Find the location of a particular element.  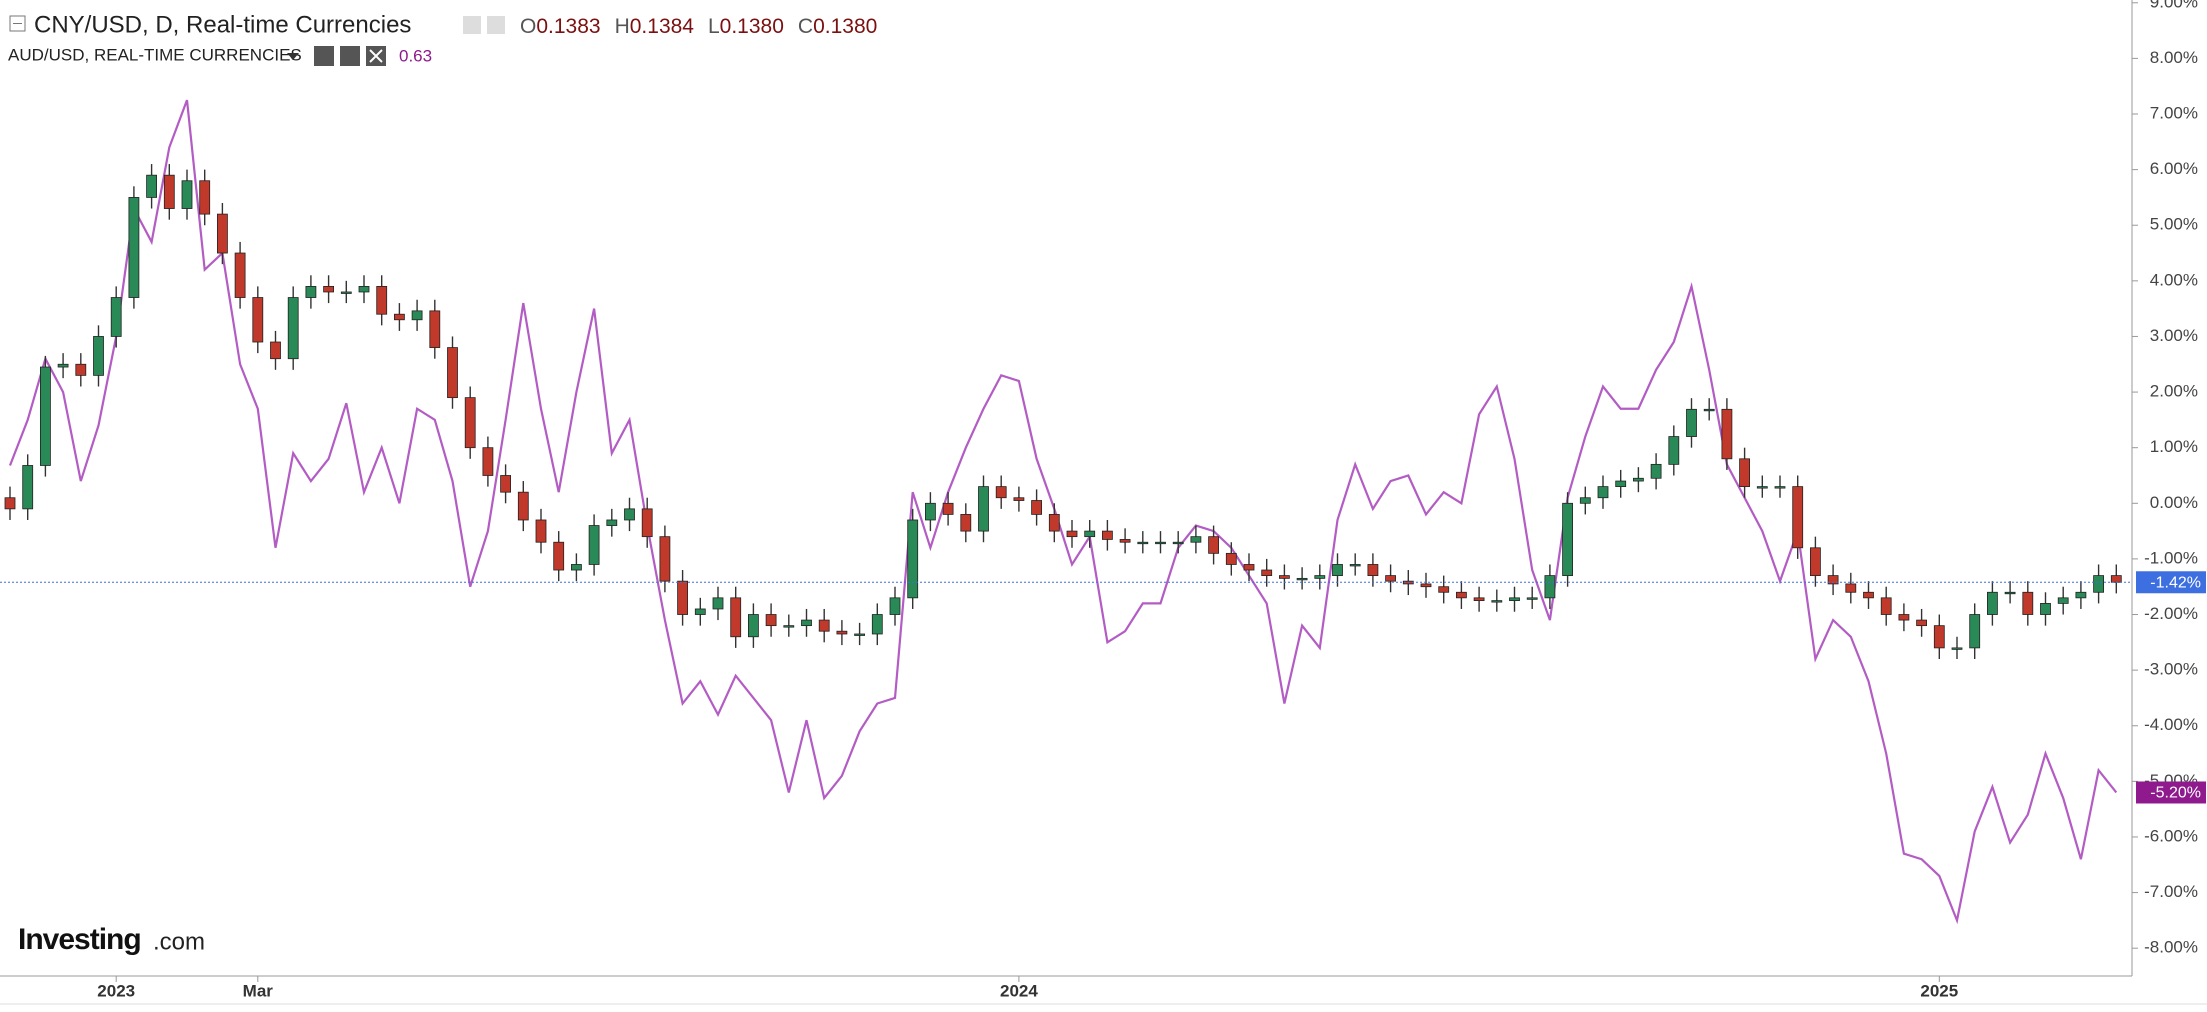

collapse-icon is located at coordinates (17, 23).